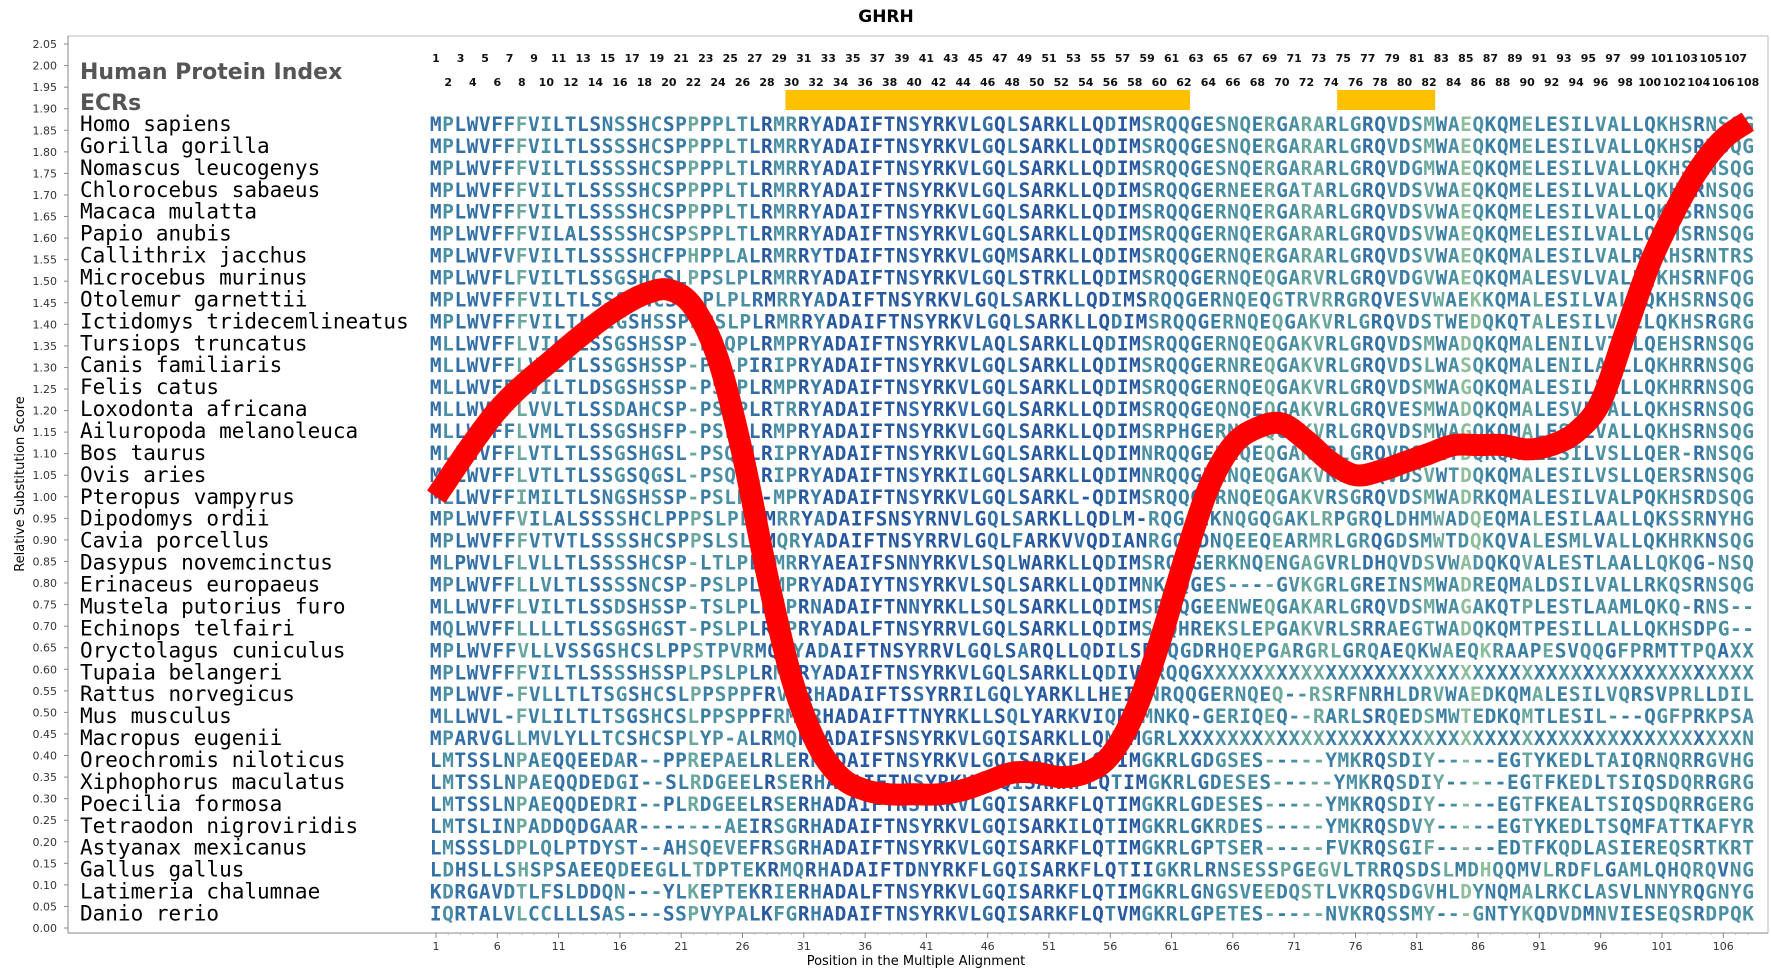  I want to click on protein-index-even: 70, so click(1282, 82).